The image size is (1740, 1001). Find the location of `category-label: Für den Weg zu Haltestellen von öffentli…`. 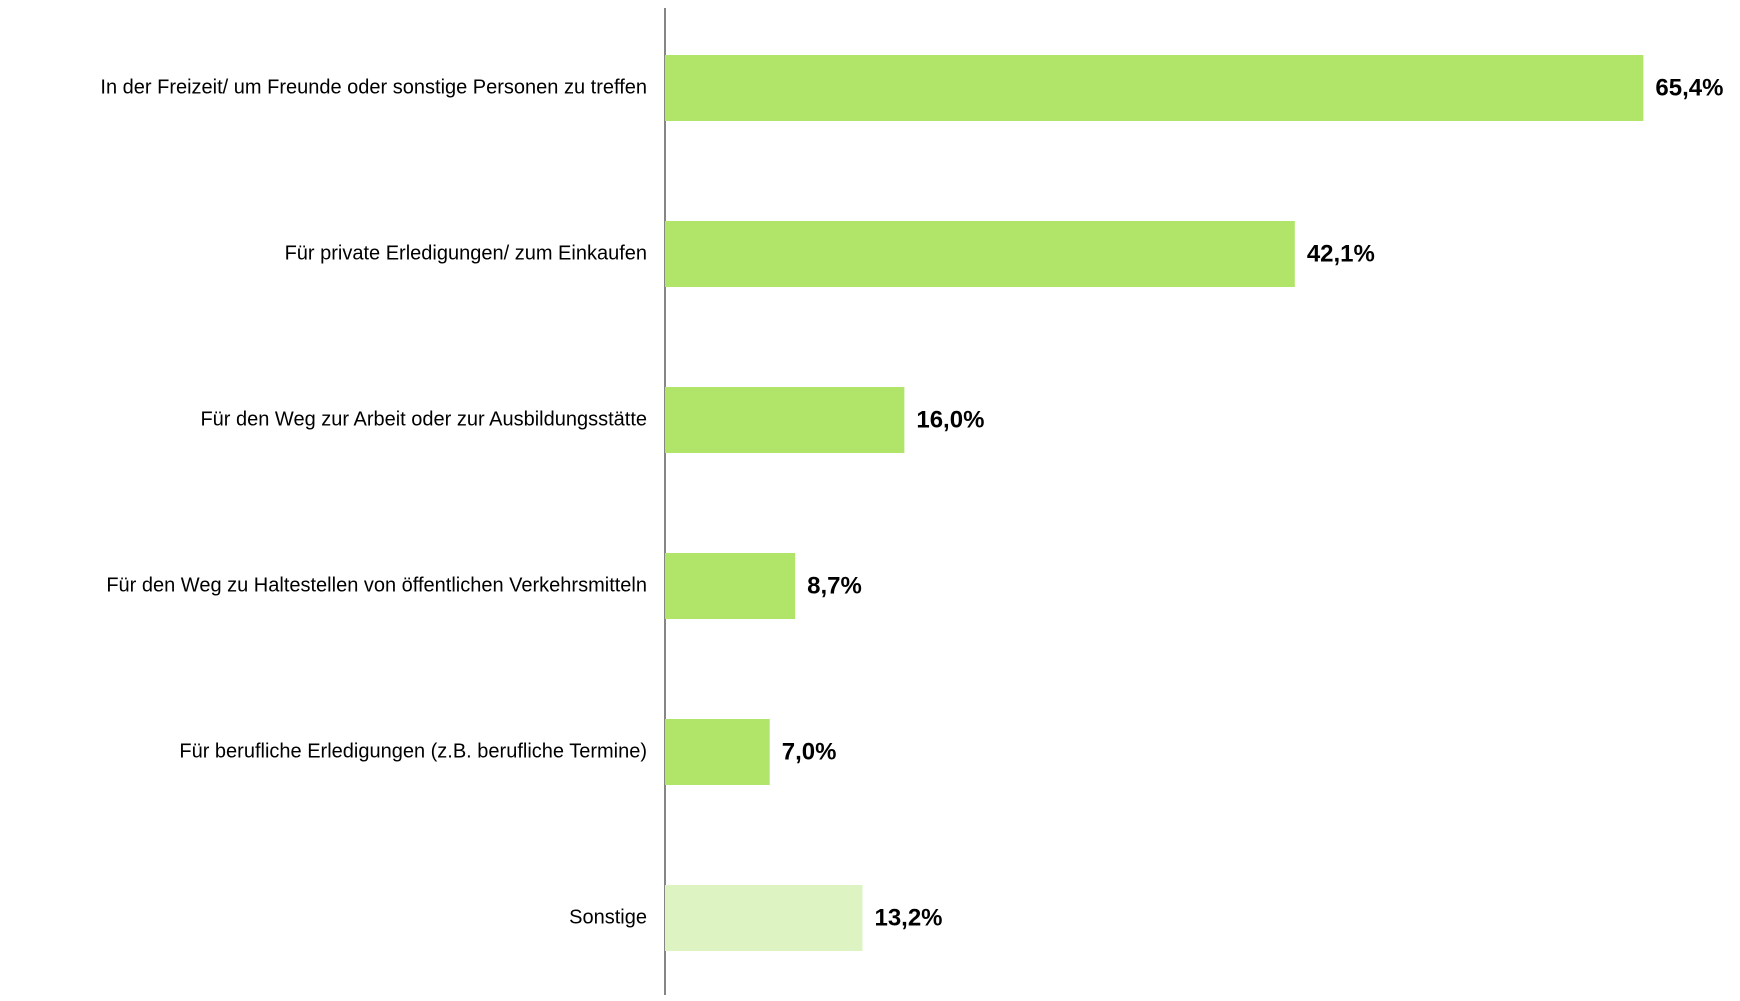

category-label: Für den Weg zu Haltestellen von öffentli… is located at coordinates (376, 585).